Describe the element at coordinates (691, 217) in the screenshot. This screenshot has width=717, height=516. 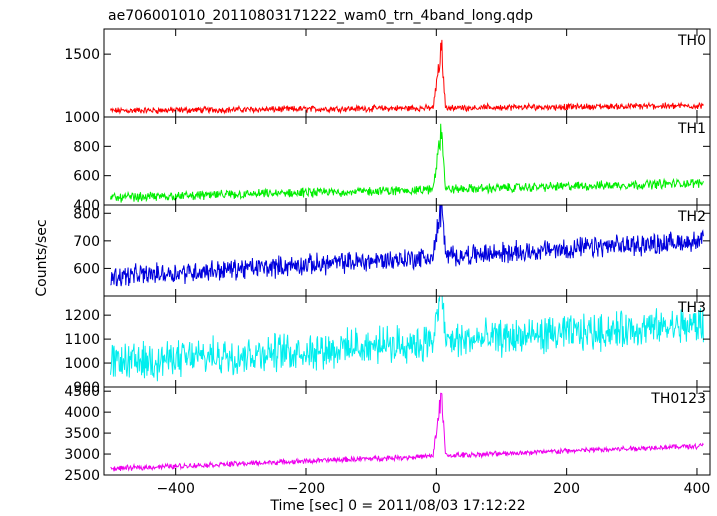
I see `panel-label-th2: TH2` at that location.